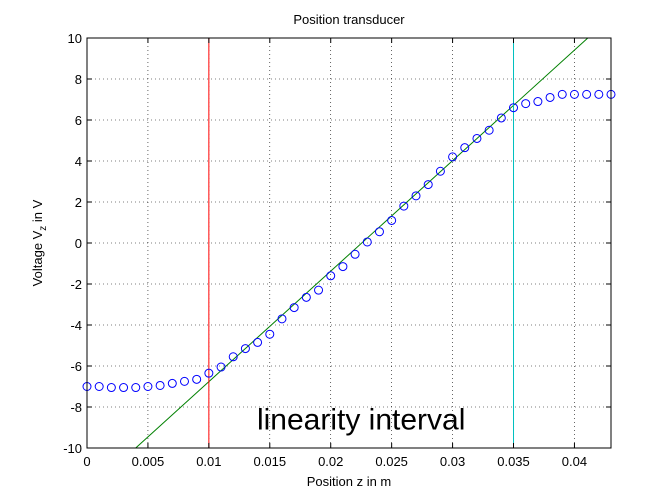 This screenshot has width=672, height=504. I want to click on y-tick-label: -2, so click(76, 284).